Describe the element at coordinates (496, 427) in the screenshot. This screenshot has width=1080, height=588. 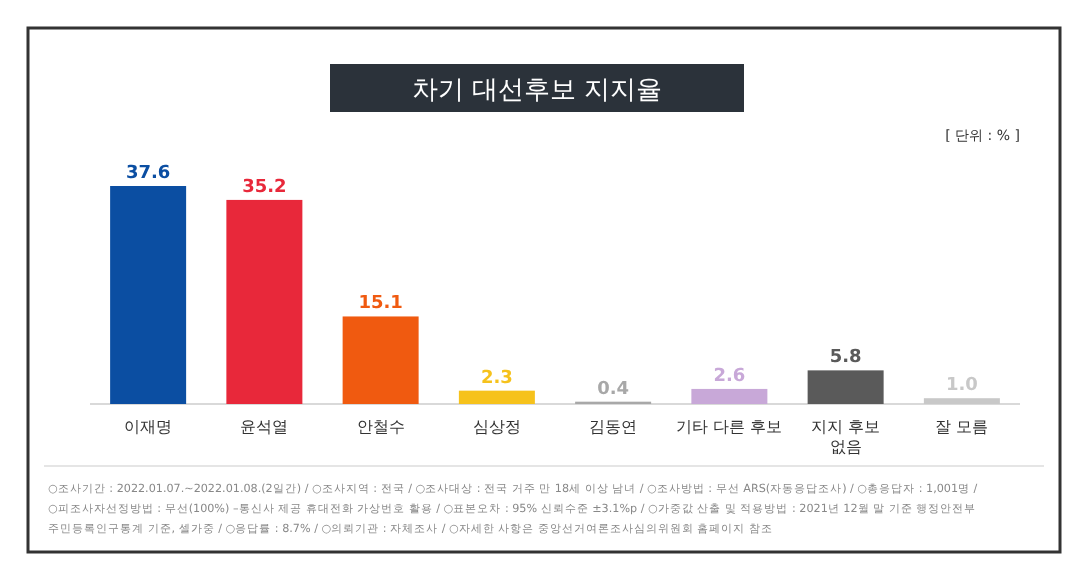
I see `x-tick-label: 심상정` at that location.